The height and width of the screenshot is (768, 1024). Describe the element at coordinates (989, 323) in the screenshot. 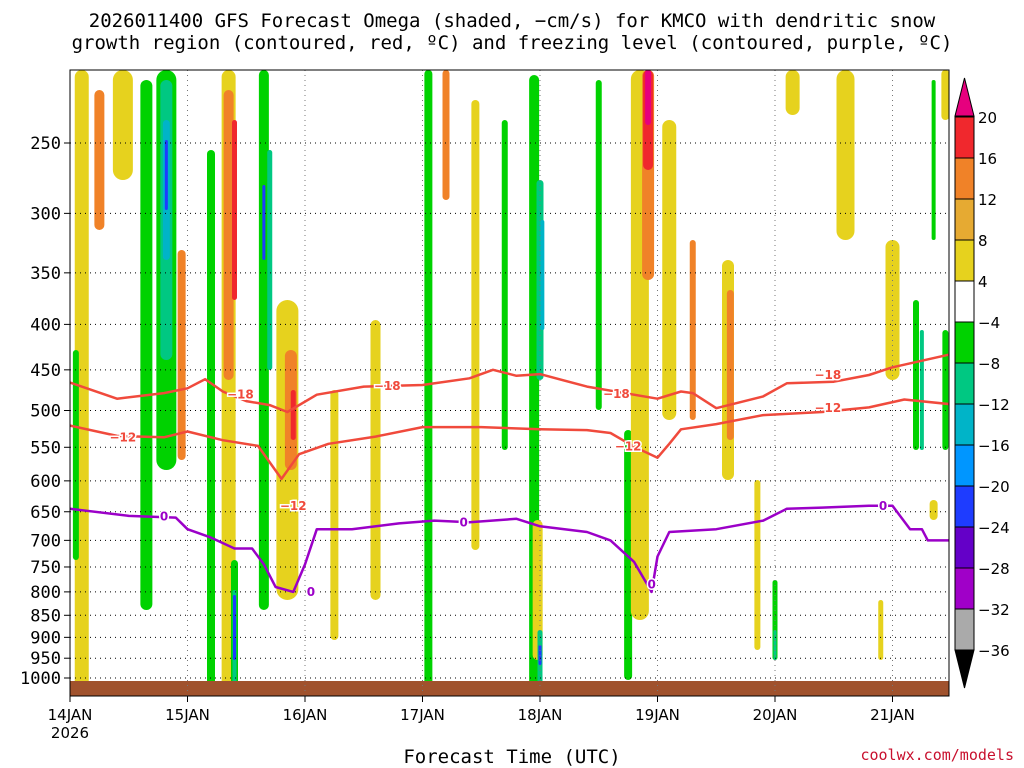

I see `colorbar-label: −4` at that location.